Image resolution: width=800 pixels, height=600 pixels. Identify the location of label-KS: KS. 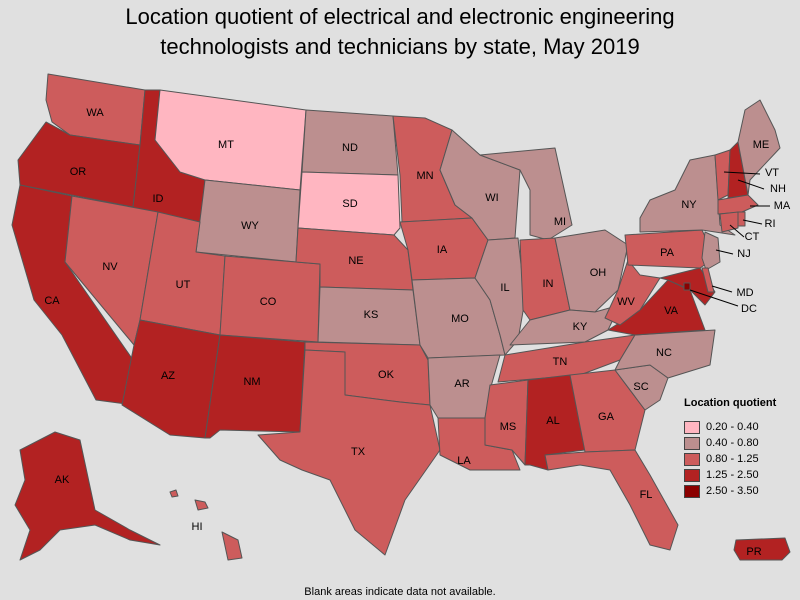
(371, 315).